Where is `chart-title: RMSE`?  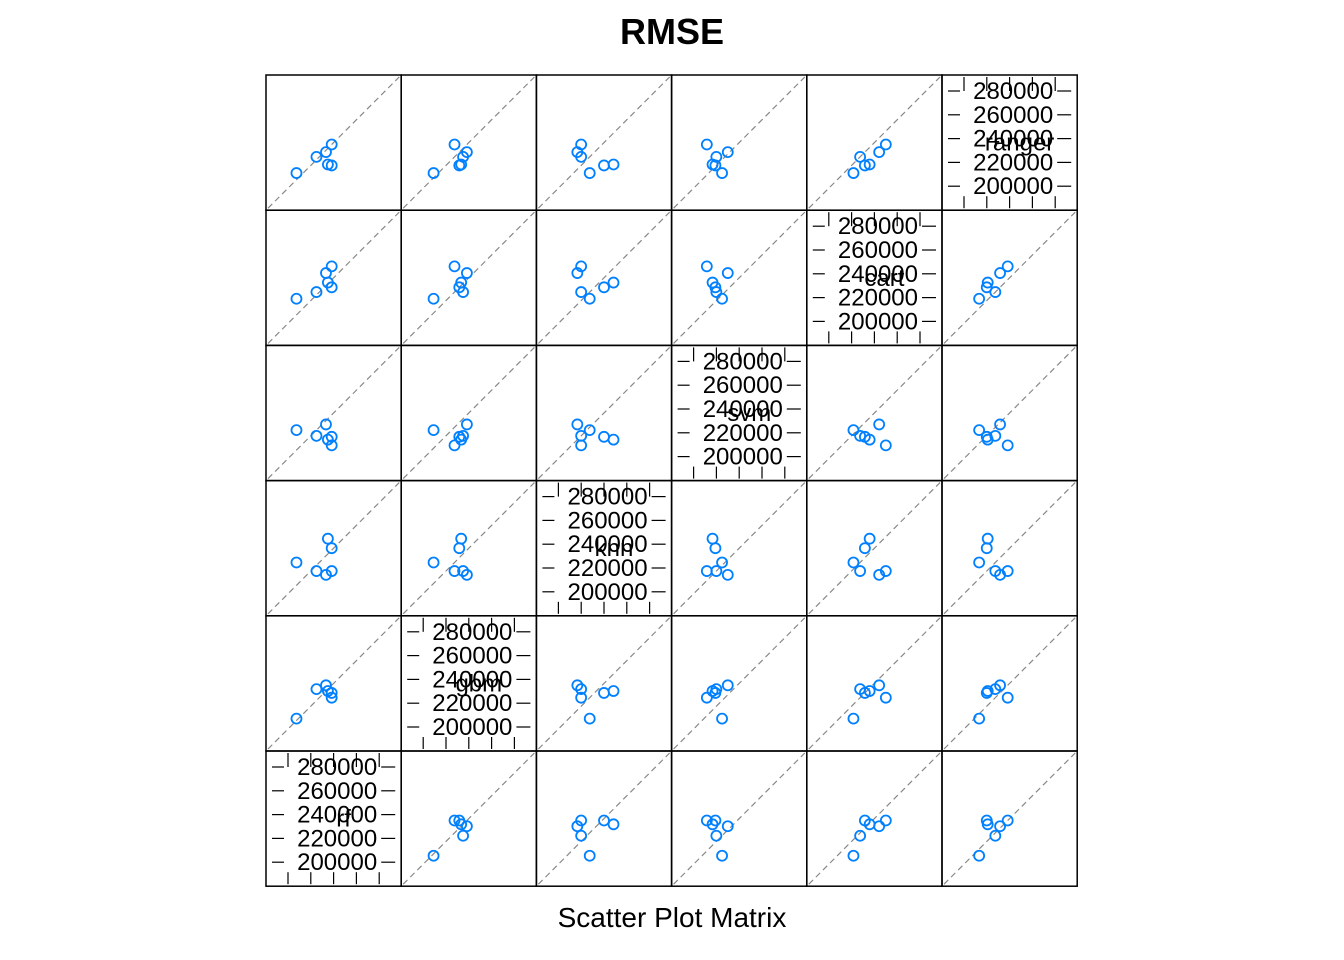
chart-title: RMSE is located at coordinates (672, 31).